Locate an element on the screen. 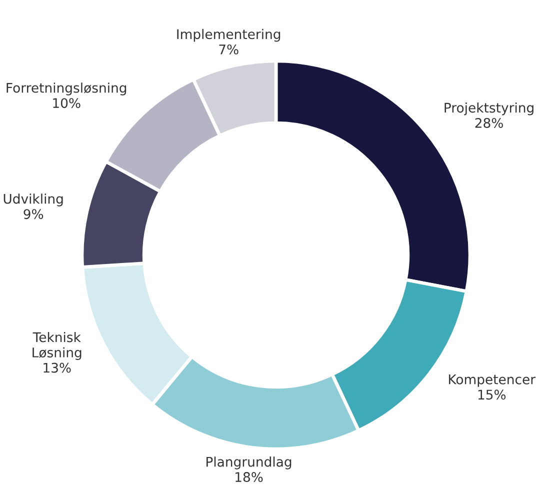 The height and width of the screenshot is (491, 539). data-label: 10% is located at coordinates (66, 103).